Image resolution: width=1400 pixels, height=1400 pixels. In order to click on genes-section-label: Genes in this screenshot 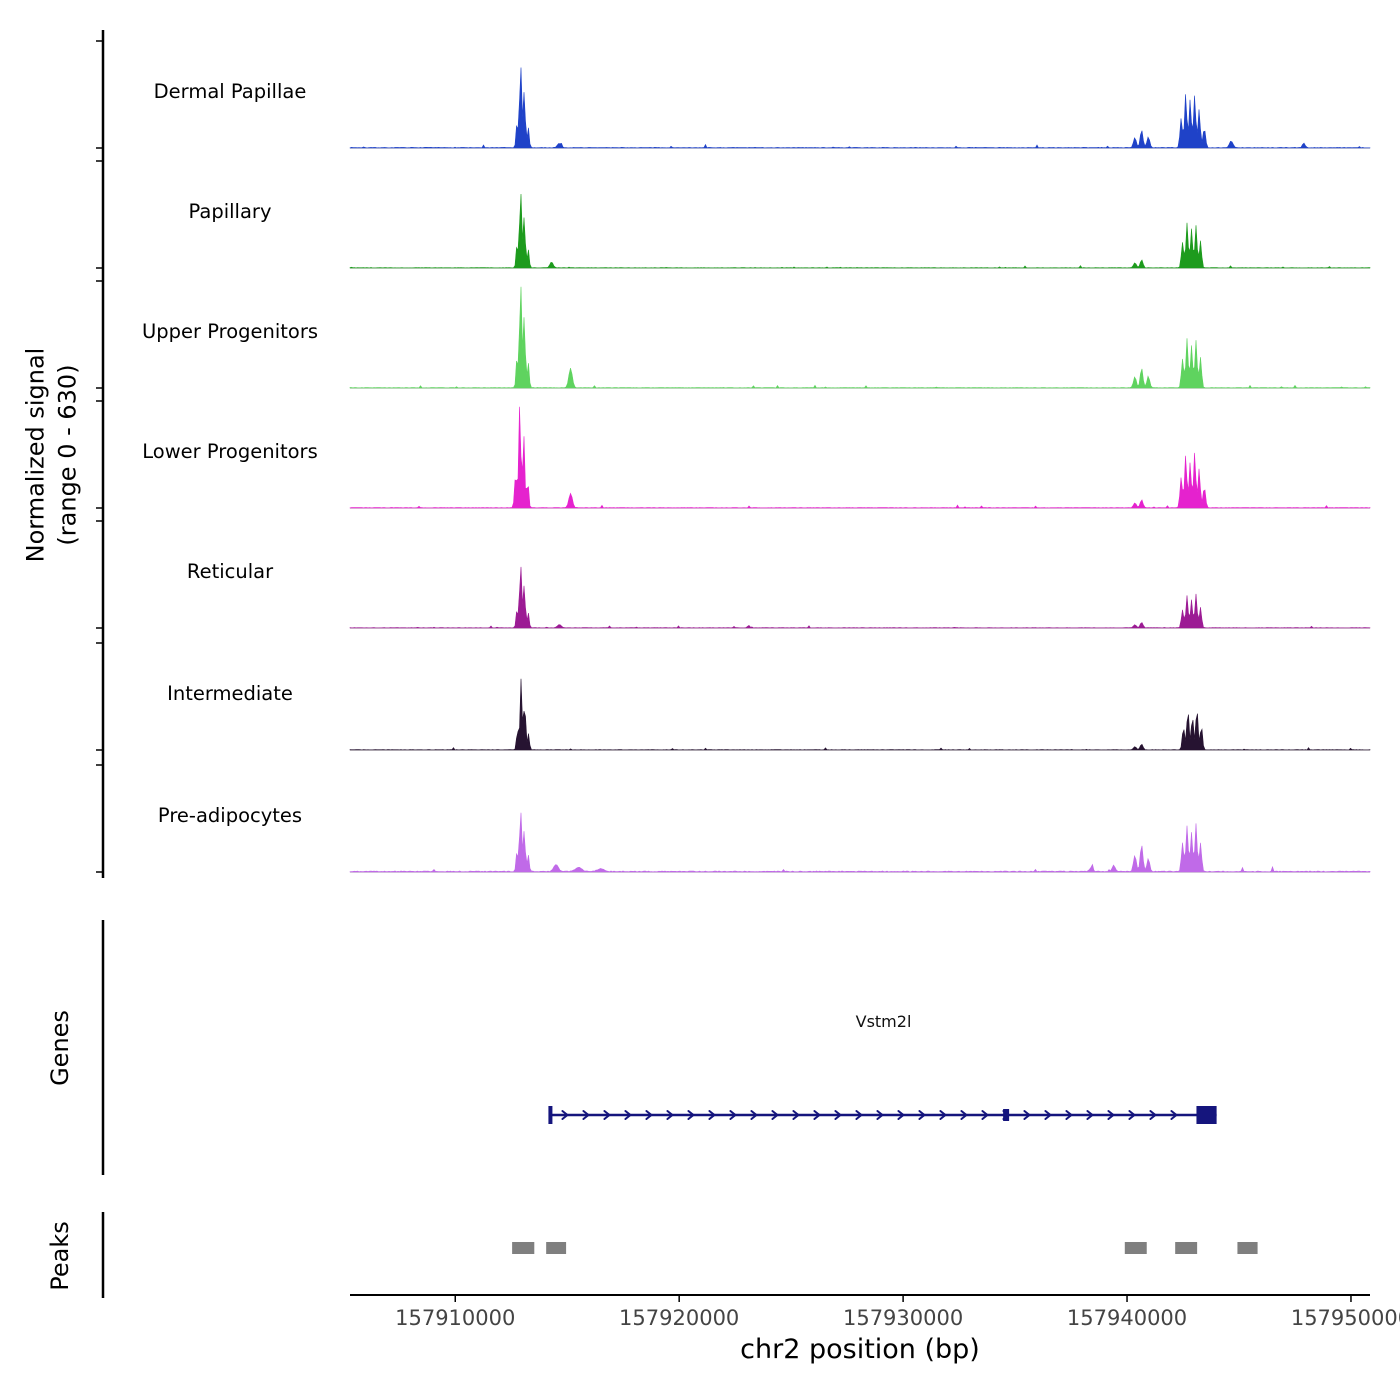, I will do `click(60, 1048)`.